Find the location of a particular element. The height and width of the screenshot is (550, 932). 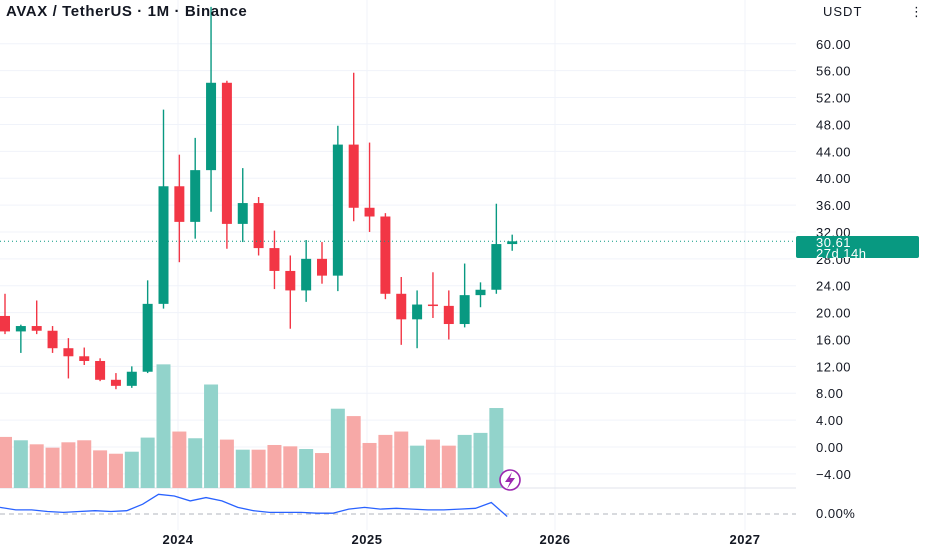

oscillator-line is located at coordinates (254, 505).